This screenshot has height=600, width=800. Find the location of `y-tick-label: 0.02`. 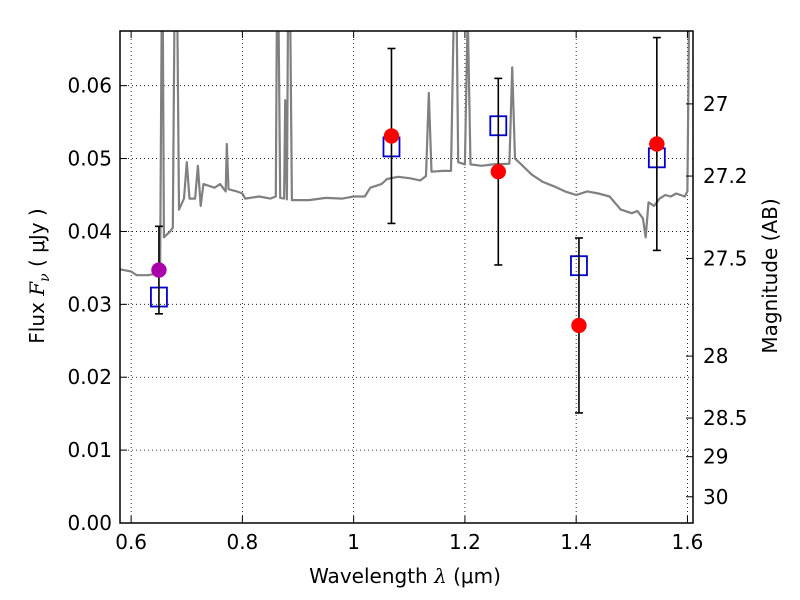

y-tick-label: 0.02 is located at coordinates (89, 377).